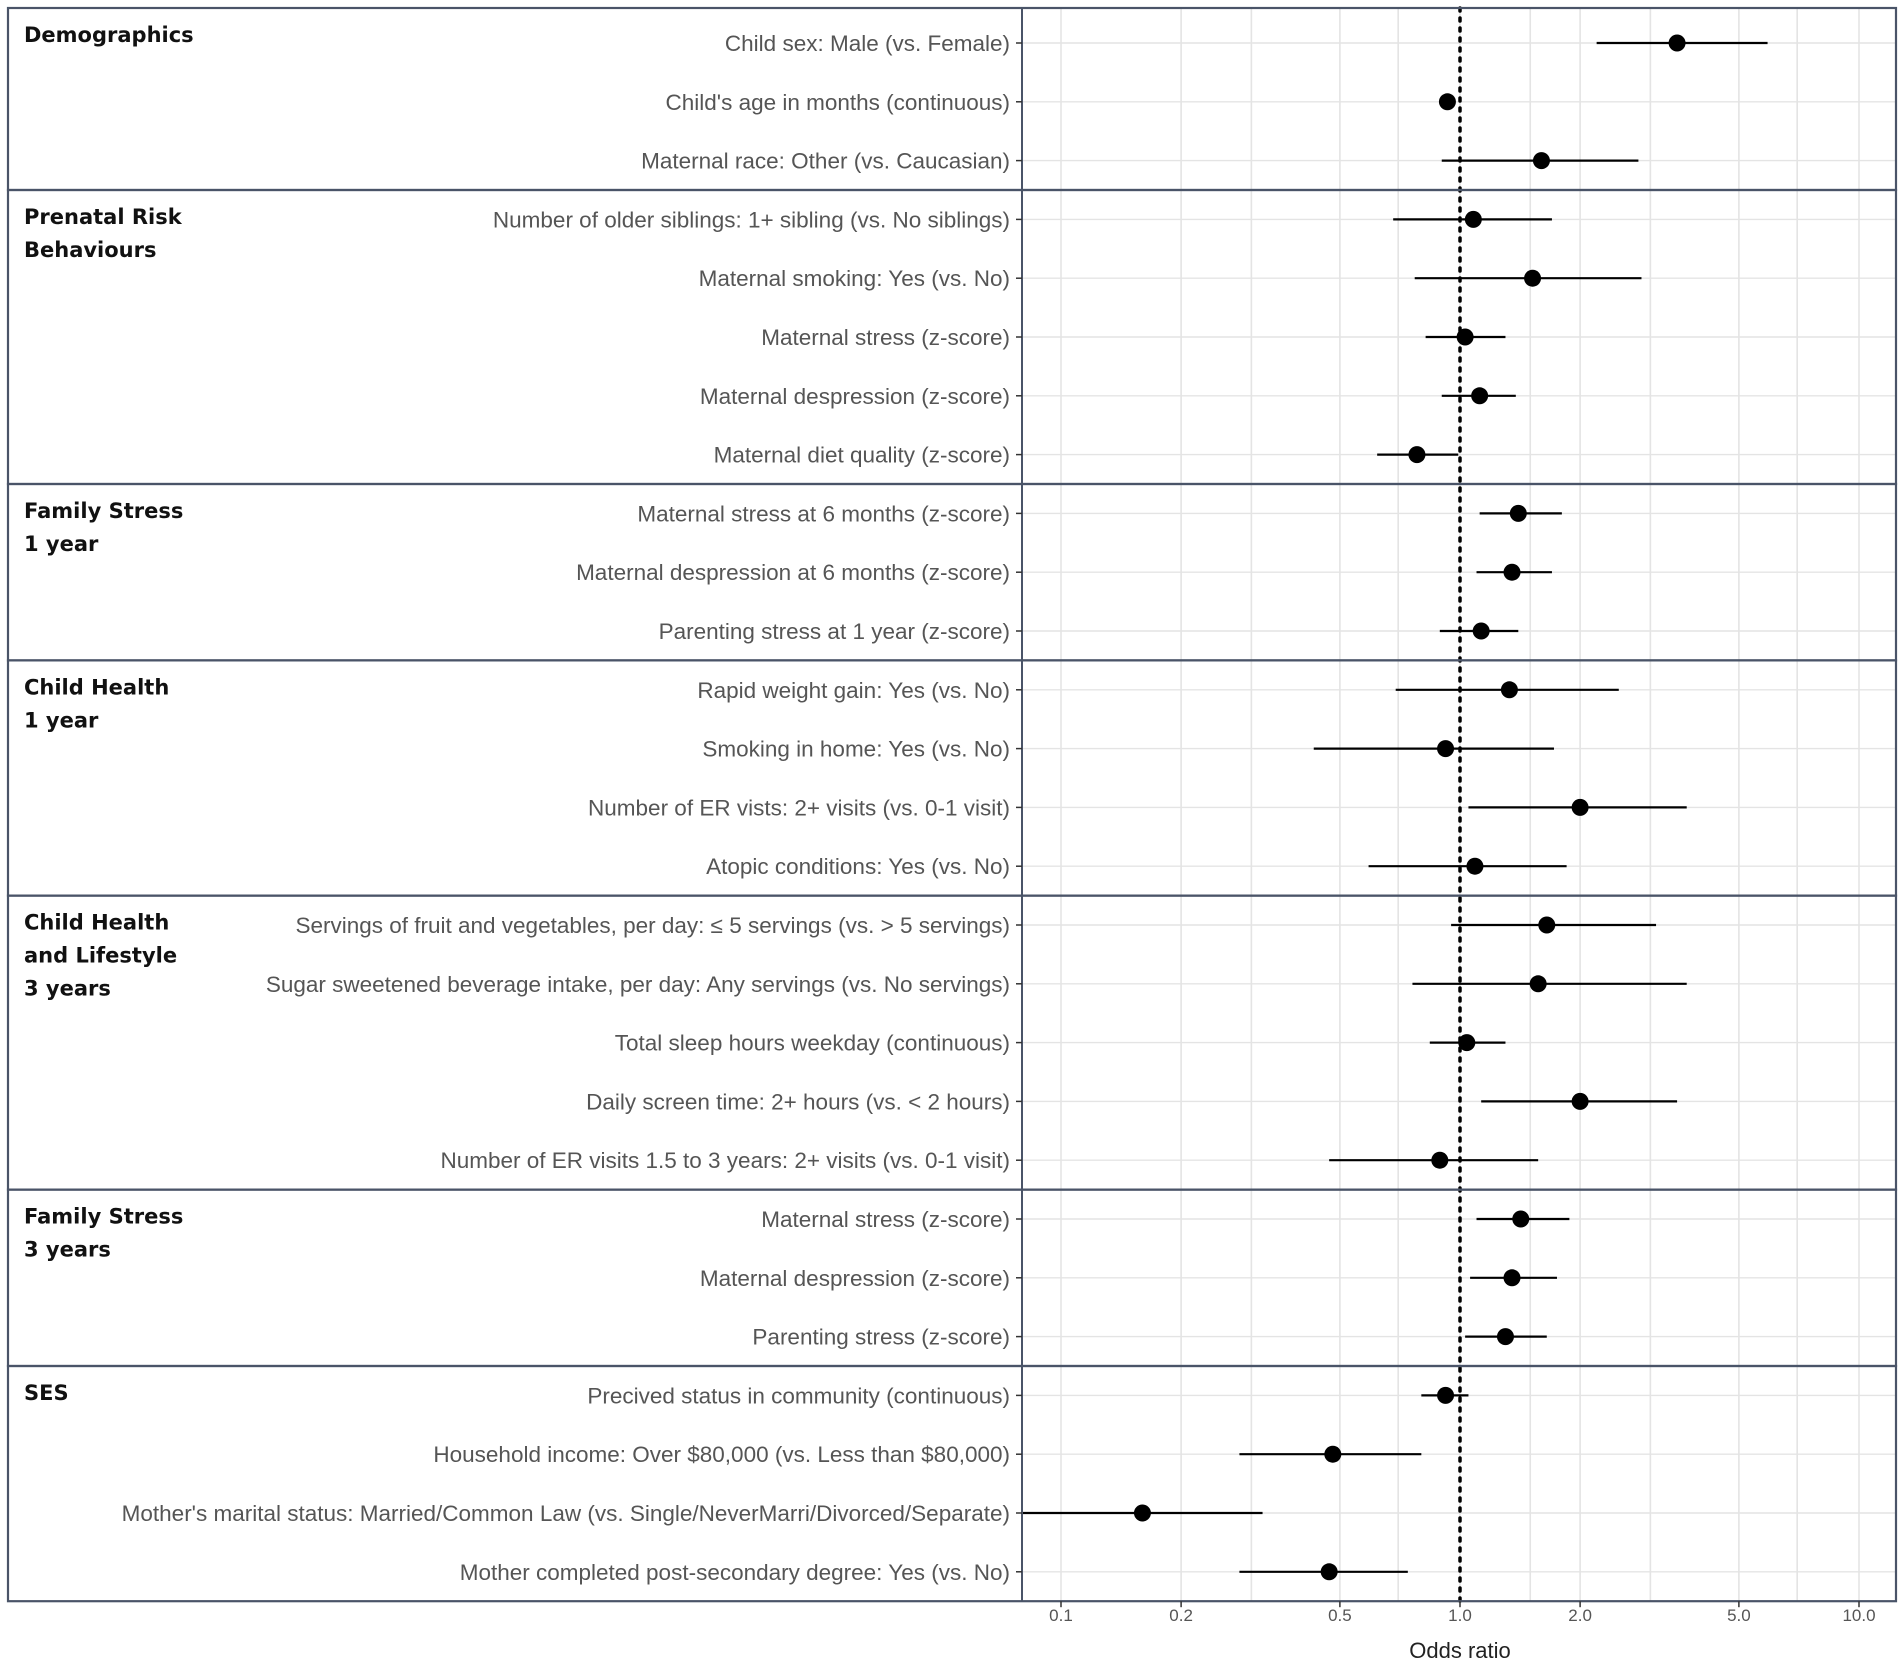 The height and width of the screenshot is (1664, 1902). I want to click on row-label: Atopic conditions: Yes (vs. No), so click(858, 866).